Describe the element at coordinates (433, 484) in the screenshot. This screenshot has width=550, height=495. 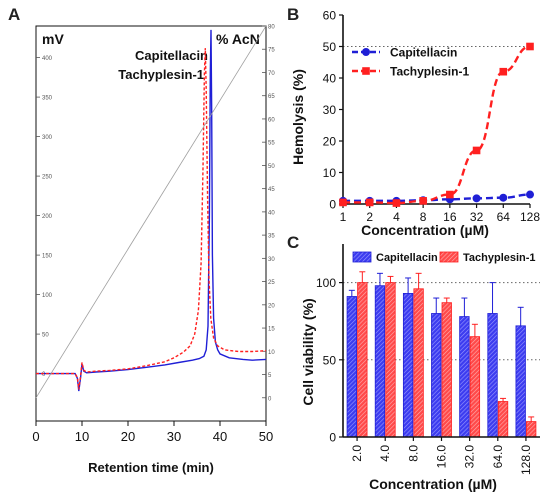
I see `panel-c-xlabel: Concentration (µM)` at that location.